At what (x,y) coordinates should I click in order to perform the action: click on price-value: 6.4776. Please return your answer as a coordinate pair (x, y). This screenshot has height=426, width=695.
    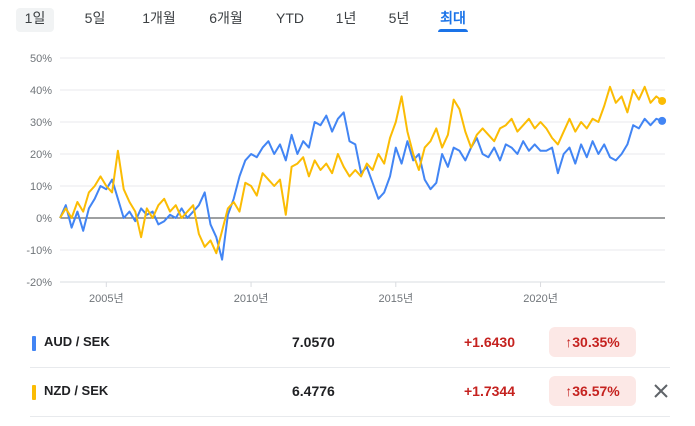
    Looking at the image, I should click on (313, 391).